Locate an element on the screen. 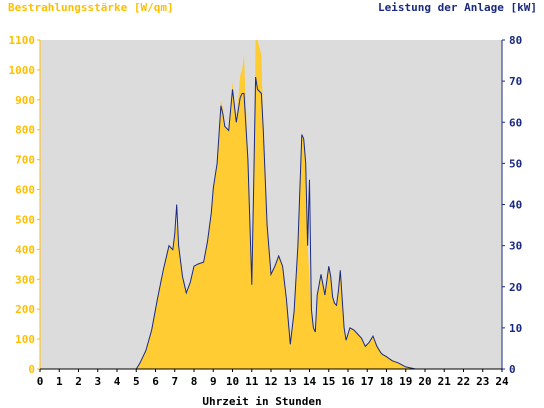 The image size is (544, 408). x-tick-label: 14 is located at coordinates (310, 381).